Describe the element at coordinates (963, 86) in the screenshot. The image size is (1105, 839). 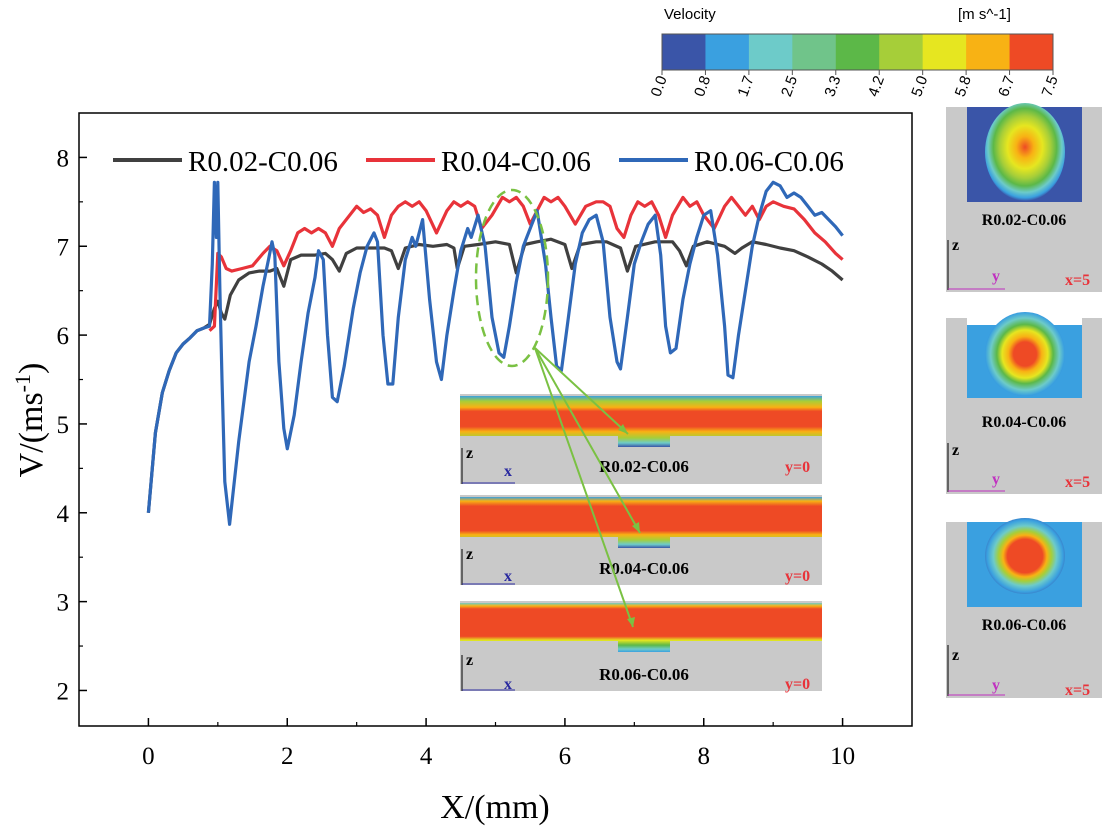
I see `colorbar-tick-label-7: 5.8` at that location.